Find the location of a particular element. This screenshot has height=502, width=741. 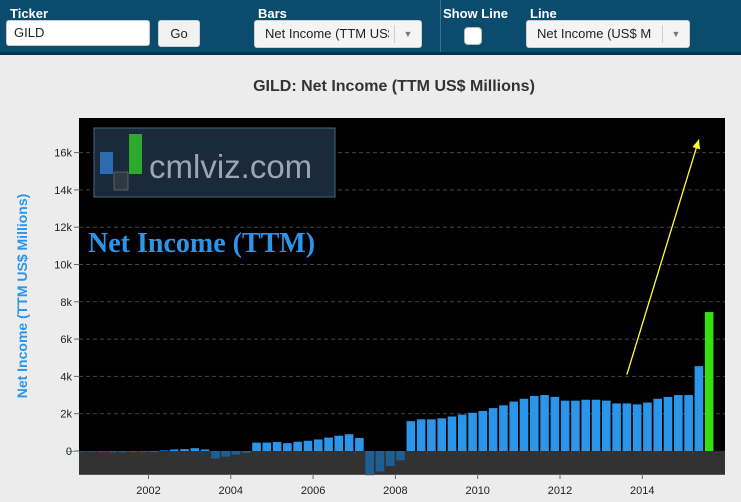

y-tick-label: 10k is located at coordinates (63, 266).